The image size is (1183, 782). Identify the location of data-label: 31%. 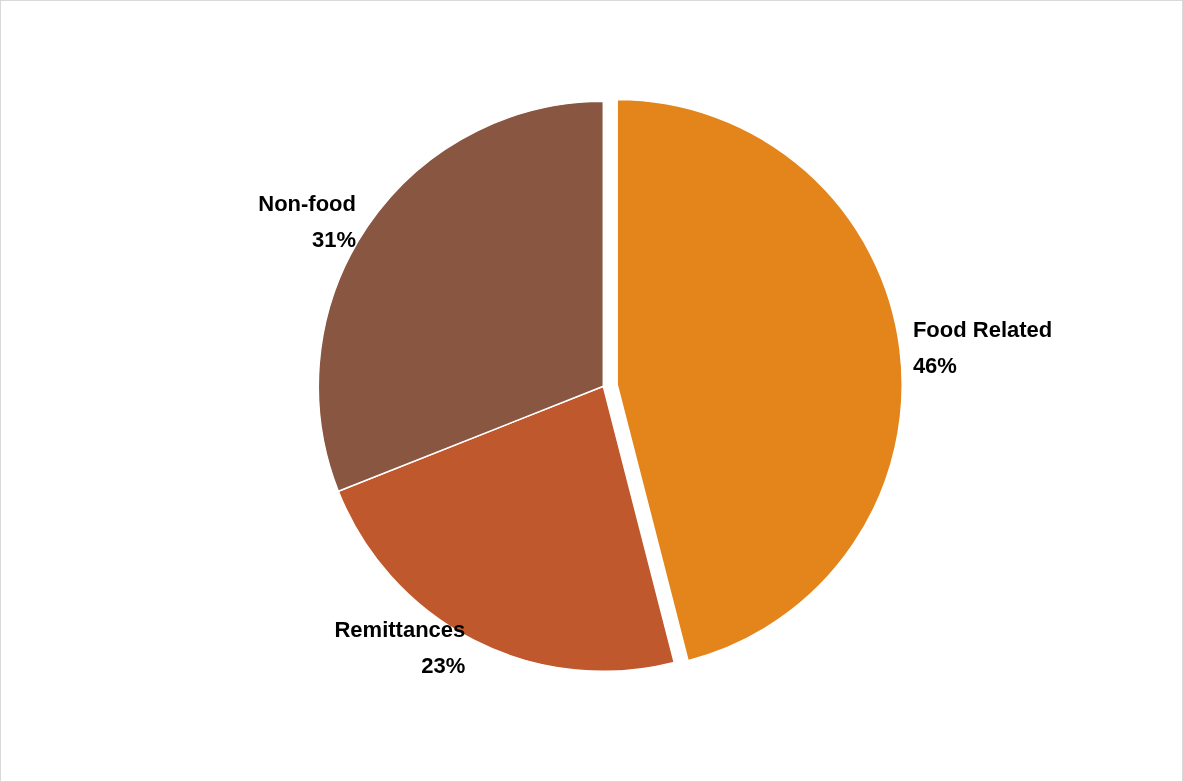
(333, 240).